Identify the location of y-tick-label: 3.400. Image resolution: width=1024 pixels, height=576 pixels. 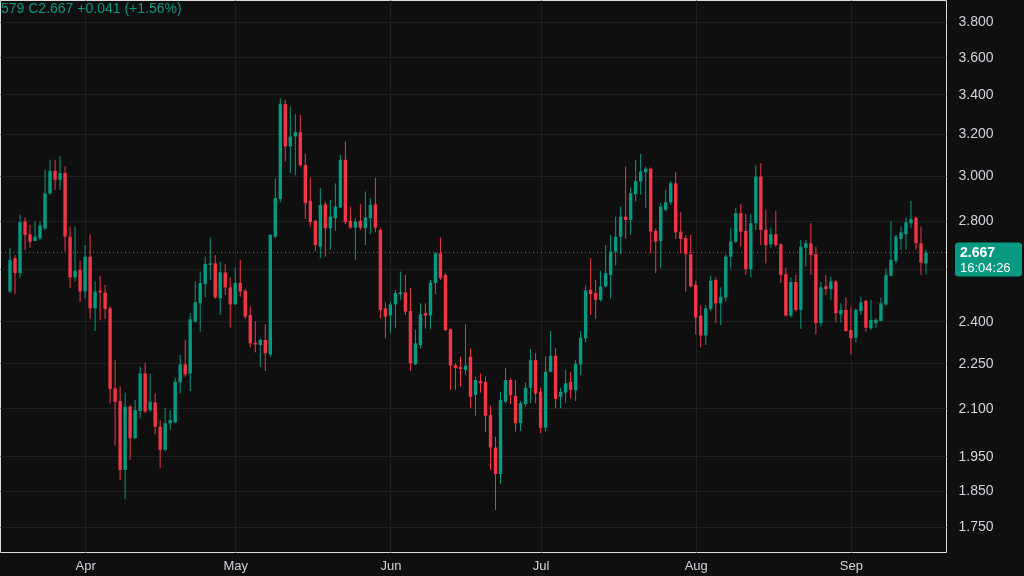
(976, 93).